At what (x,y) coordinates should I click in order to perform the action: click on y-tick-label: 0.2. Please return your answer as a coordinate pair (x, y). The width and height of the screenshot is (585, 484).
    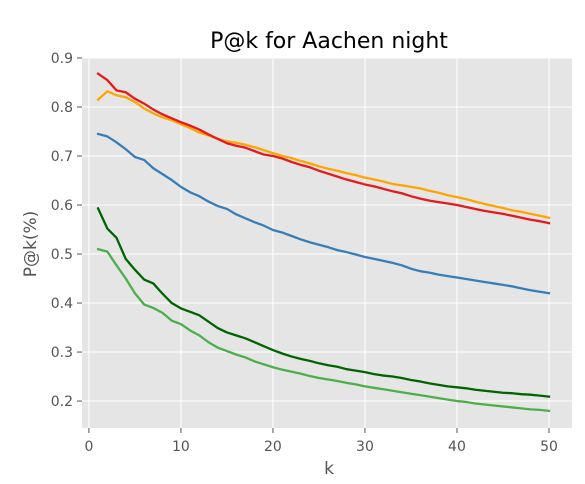
    Looking at the image, I should click on (62, 402).